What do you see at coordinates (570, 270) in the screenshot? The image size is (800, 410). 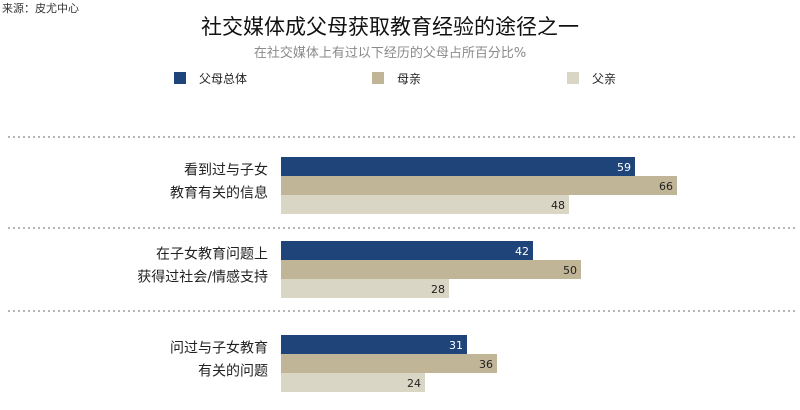 I see `data-label-1-1: 50` at bounding box center [570, 270].